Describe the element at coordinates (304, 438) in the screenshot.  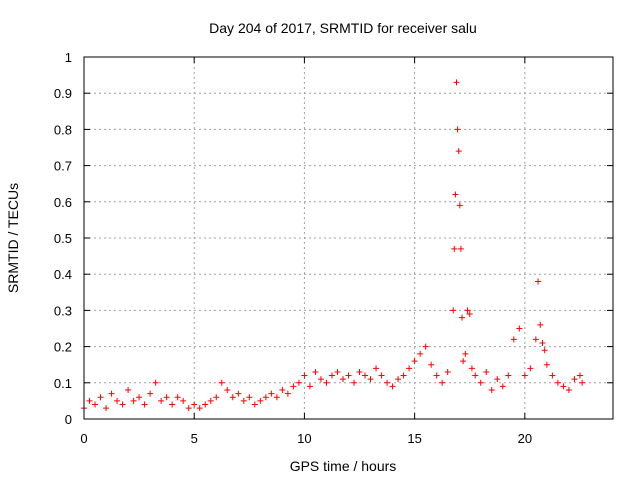
I see `x-tick-label: 10` at that location.